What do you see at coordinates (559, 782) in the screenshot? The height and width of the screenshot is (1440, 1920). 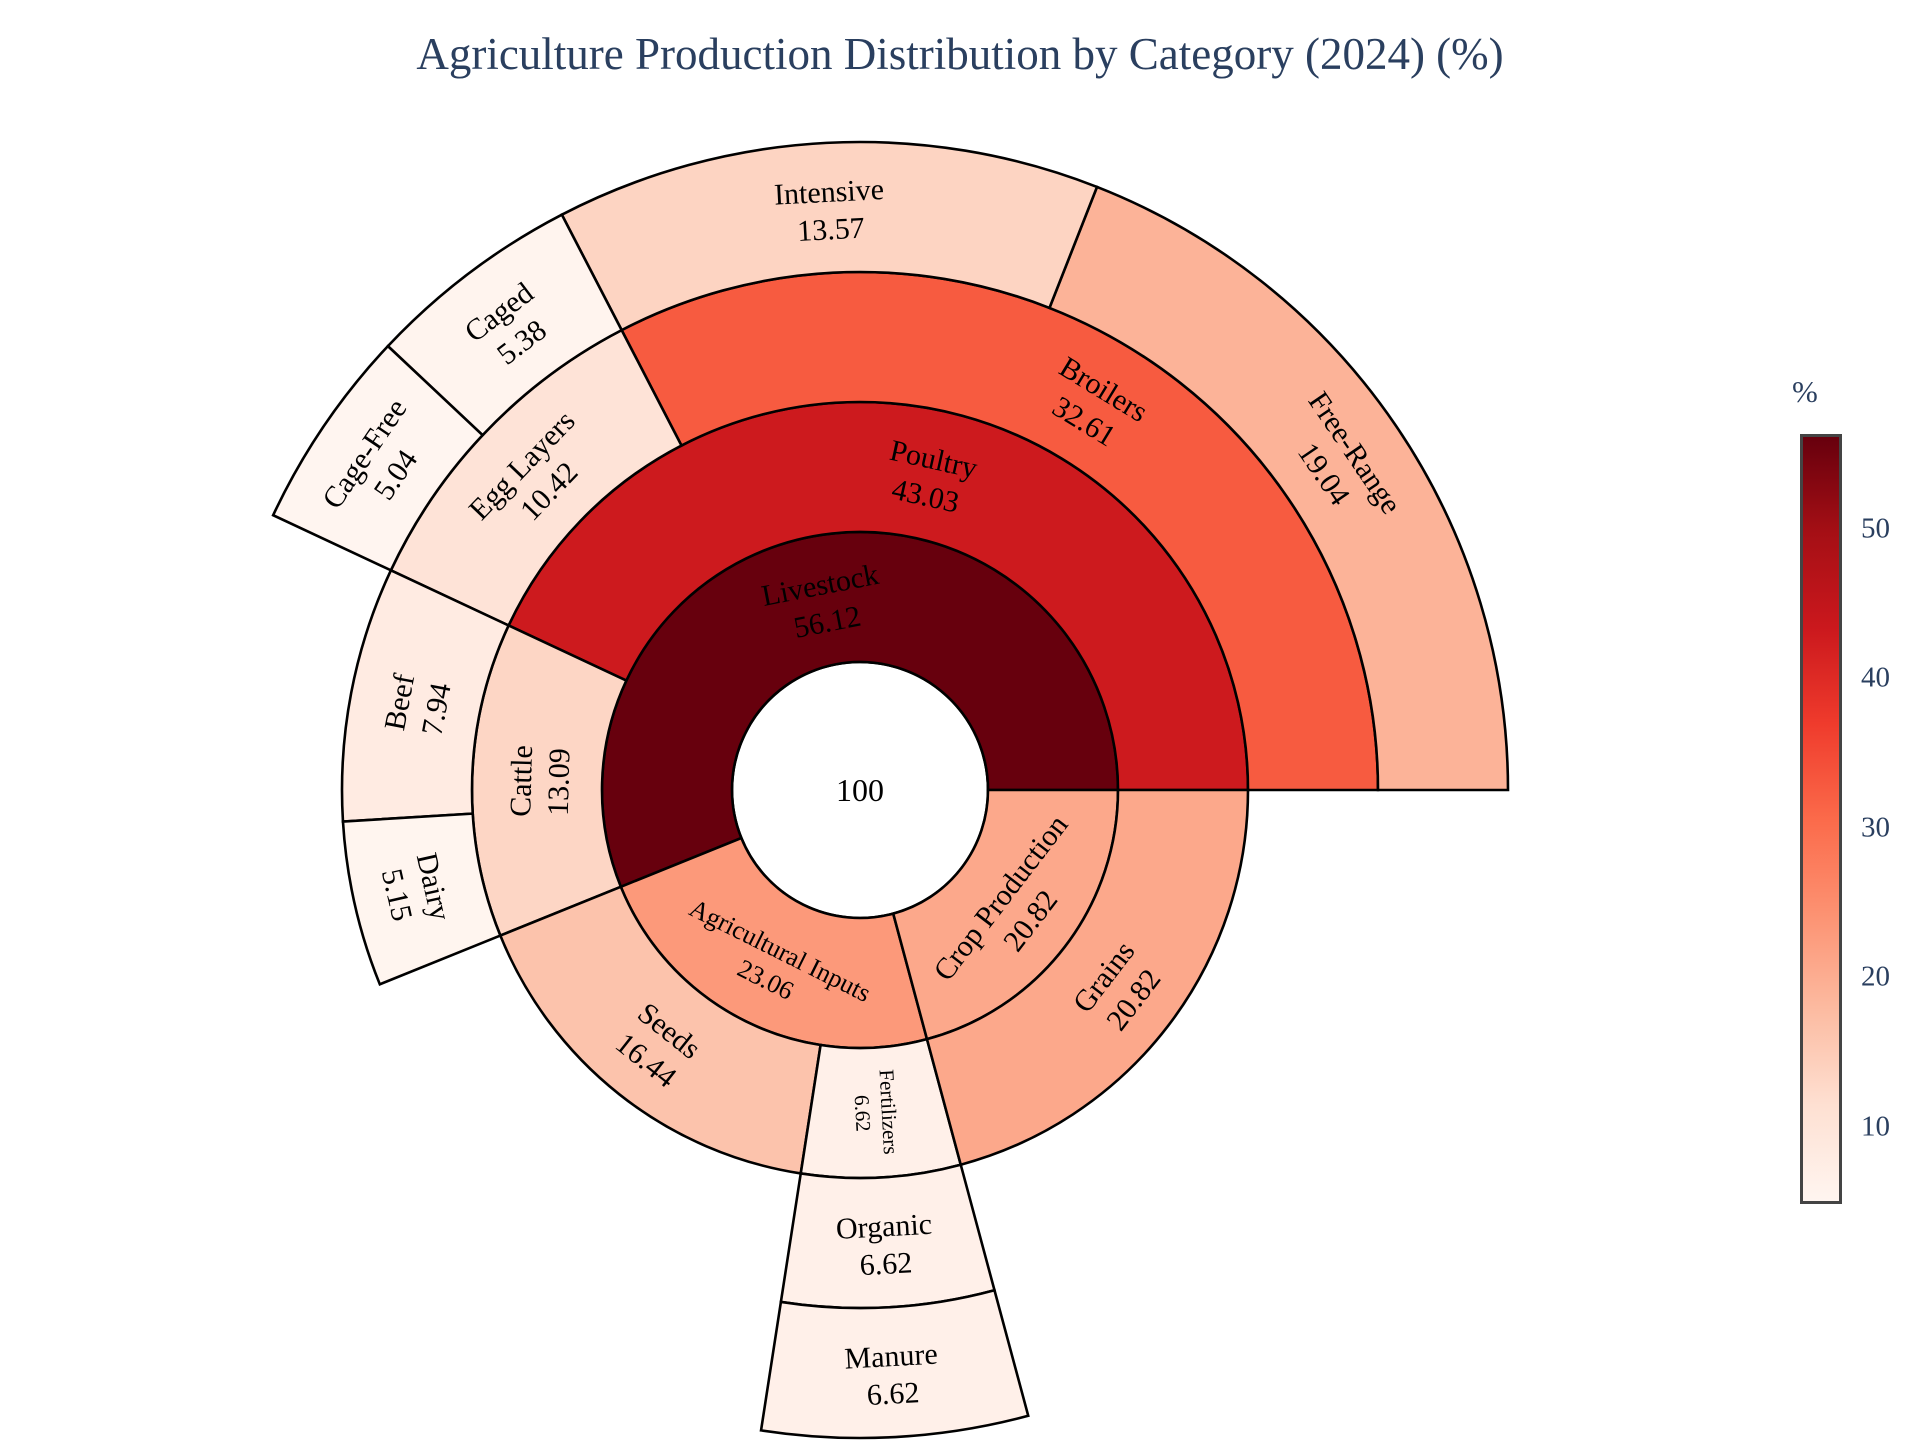 I see `segment-value-cattle: 13.09` at bounding box center [559, 782].